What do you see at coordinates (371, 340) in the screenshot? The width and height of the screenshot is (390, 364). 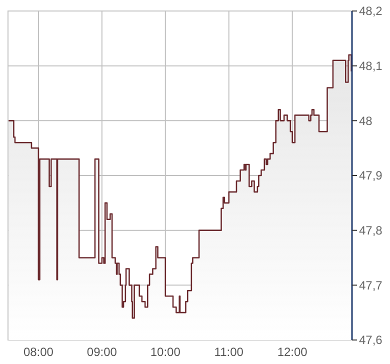 I see `y-tick-label: 47,6` at bounding box center [371, 340].